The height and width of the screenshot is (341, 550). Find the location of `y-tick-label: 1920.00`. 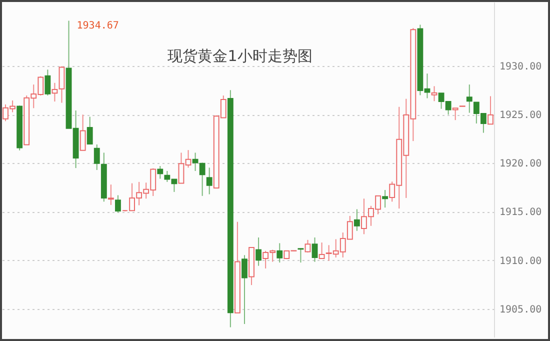

y-tick-label: 1920.00 is located at coordinates (521, 164).